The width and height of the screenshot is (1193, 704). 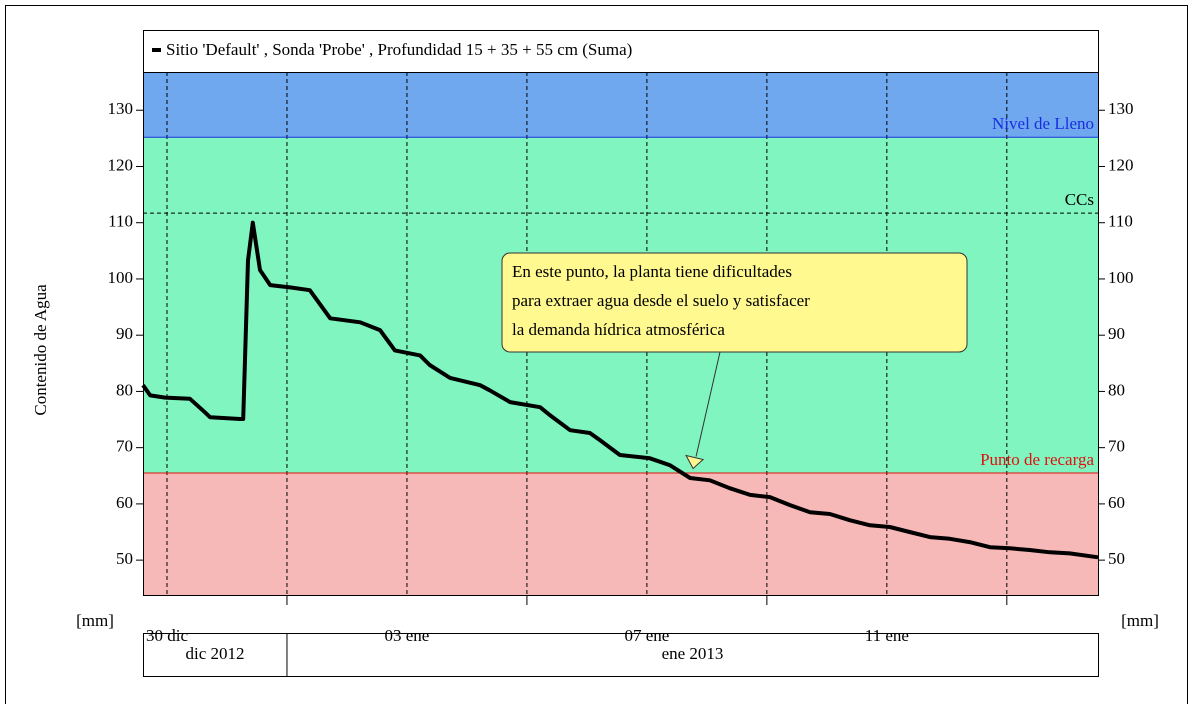 I want to click on level-label: Punto de recarga, so click(x=1037, y=459).